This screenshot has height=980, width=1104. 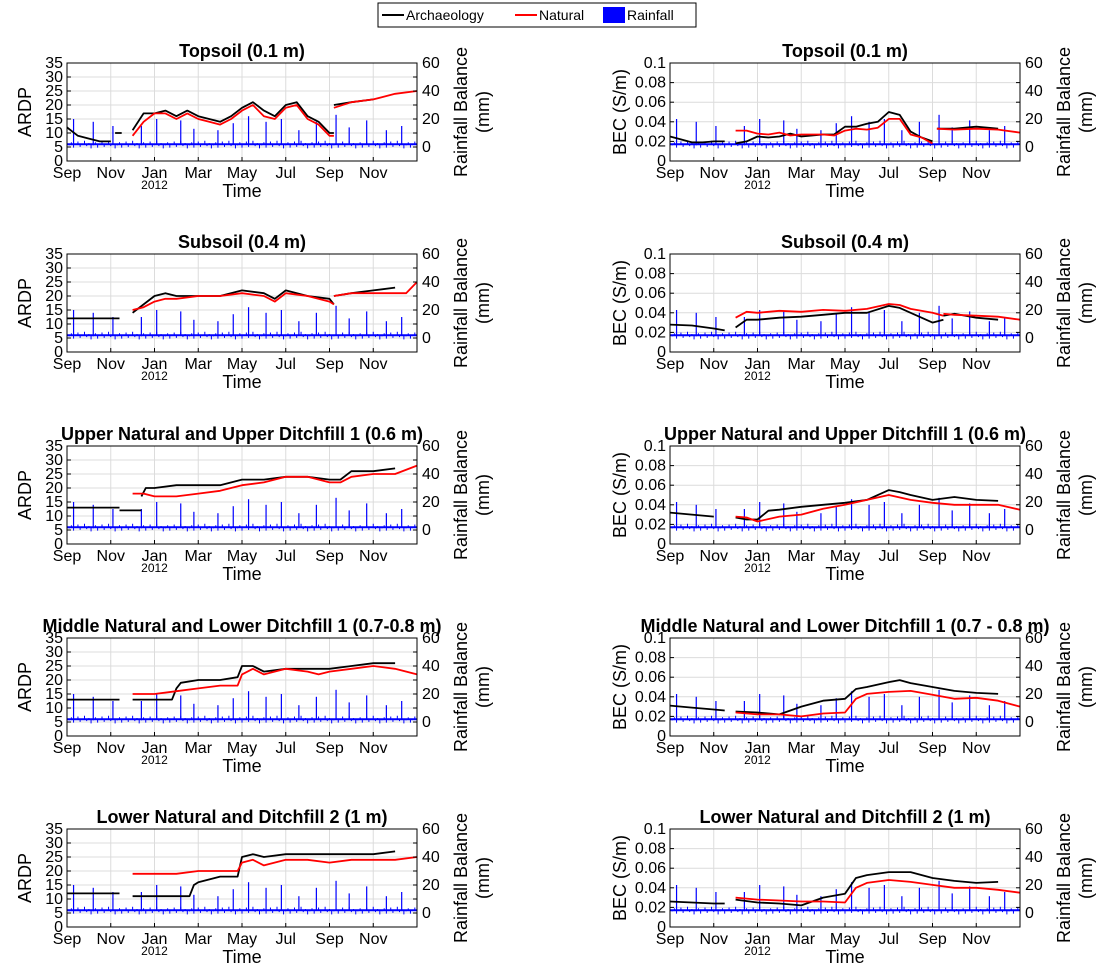 I want to click on legend-label: Archaeology, so click(x=445, y=15).